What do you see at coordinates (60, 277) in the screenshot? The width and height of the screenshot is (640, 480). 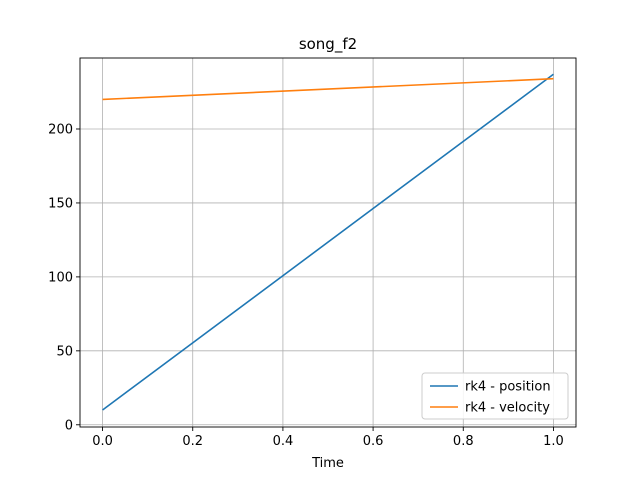 I see `y-tick-label-2: 100` at bounding box center [60, 277].